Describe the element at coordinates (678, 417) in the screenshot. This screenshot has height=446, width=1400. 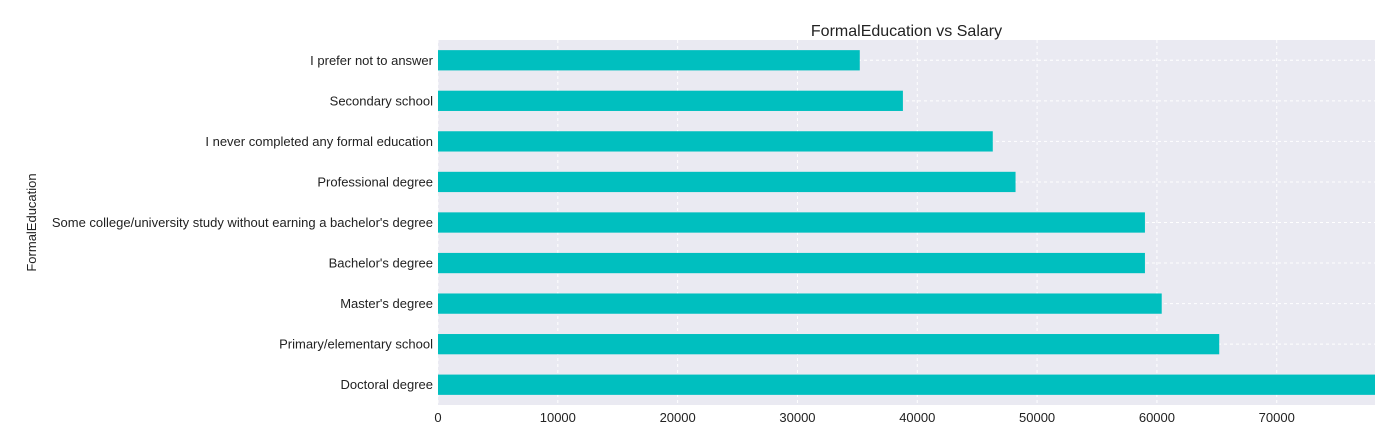
I see `x-tick-label: 20000` at that location.